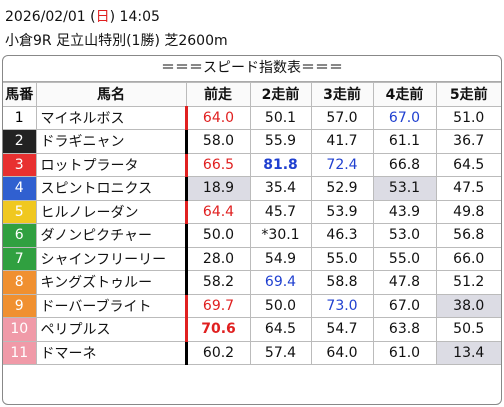 The height and width of the screenshot is (407, 504). Describe the element at coordinates (252, 141) in the screenshot. I see `row: 2 ドラギニャン 58.0 55.9 41.7 61.1 36.7` at that location.